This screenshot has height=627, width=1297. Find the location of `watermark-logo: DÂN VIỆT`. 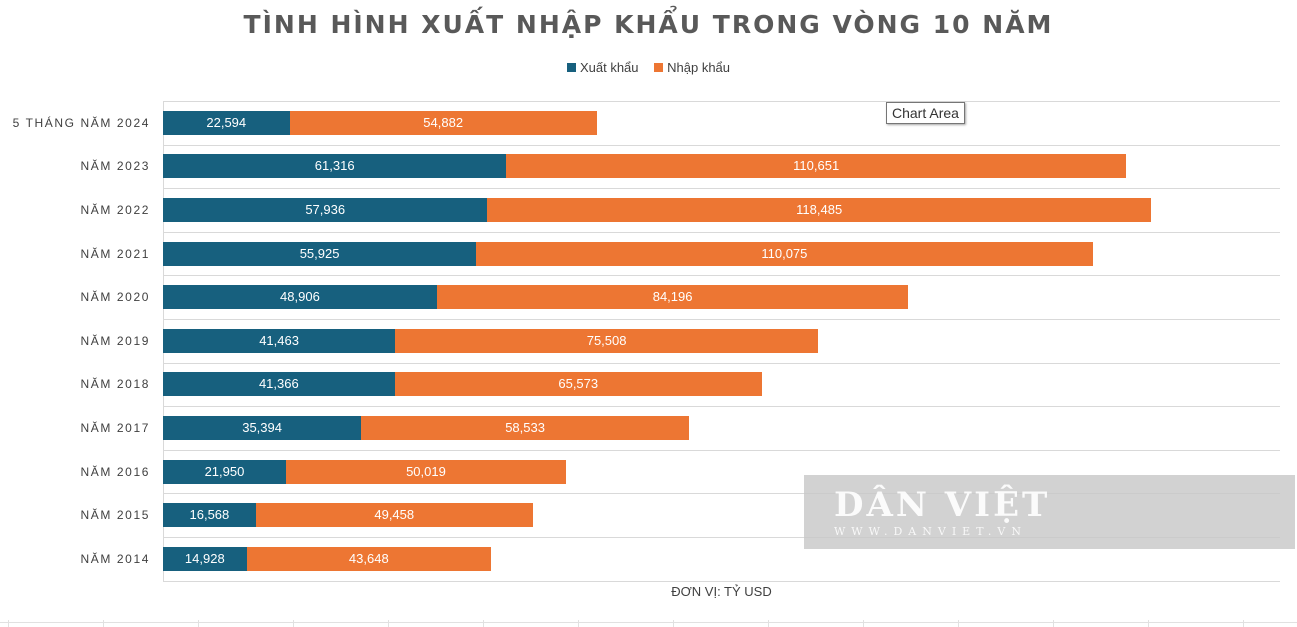

watermark-logo: DÂN VIỆT is located at coordinates (942, 505).